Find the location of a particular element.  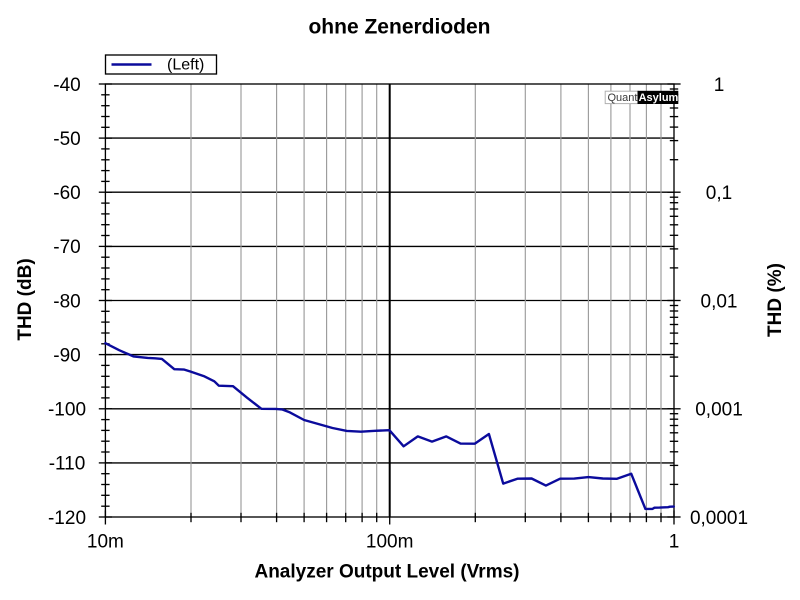

svg-text: -110 is located at coordinates (67, 464).